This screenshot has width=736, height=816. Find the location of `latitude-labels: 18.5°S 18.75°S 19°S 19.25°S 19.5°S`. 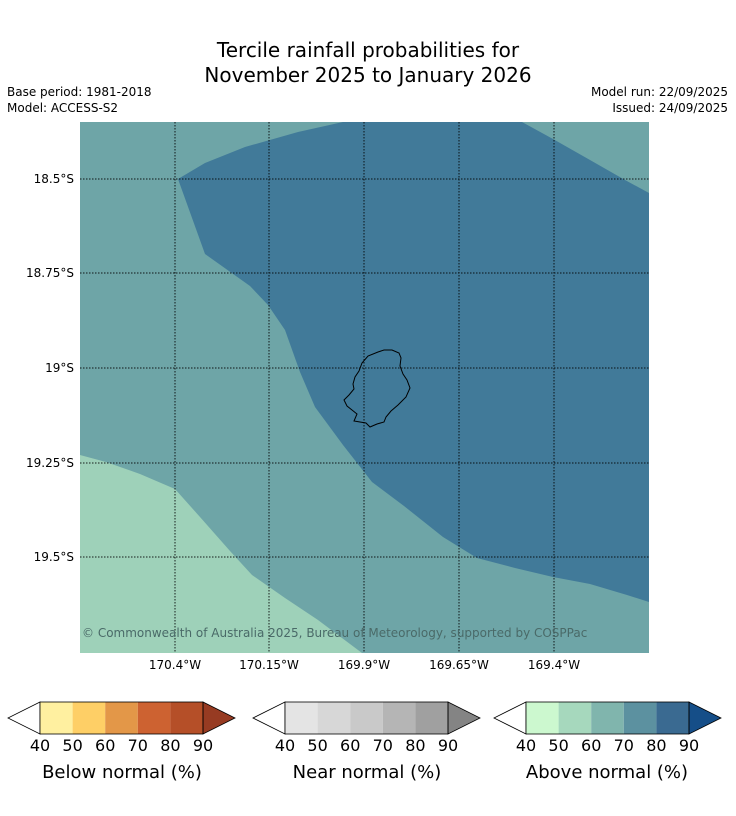

latitude-labels: 18.5°S 18.75°S 19°S 19.25°S 19.5°S is located at coordinates (50, 368).